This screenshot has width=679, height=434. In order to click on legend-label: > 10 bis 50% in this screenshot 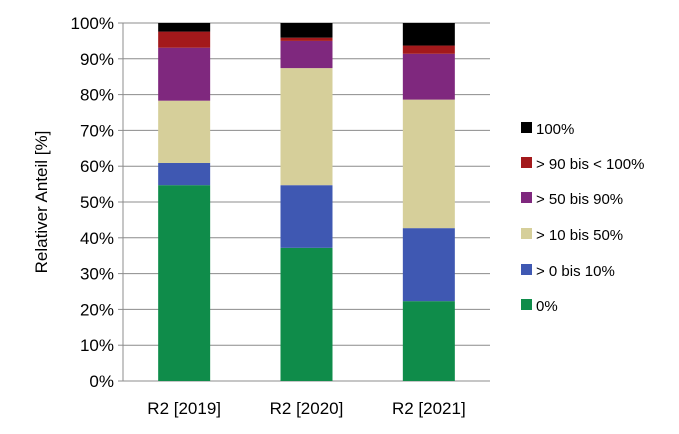, I will do `click(579, 235)`.